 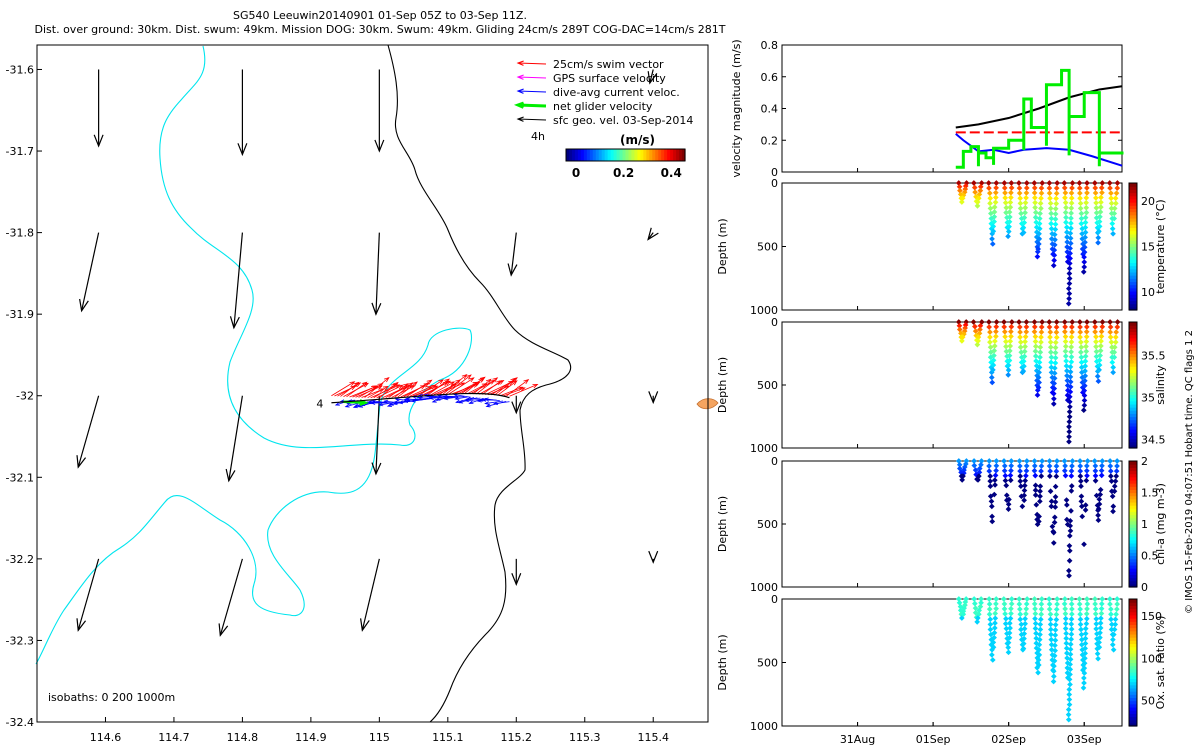 I want to click on velocity-ytick-label: 0.4, so click(x=770, y=109).